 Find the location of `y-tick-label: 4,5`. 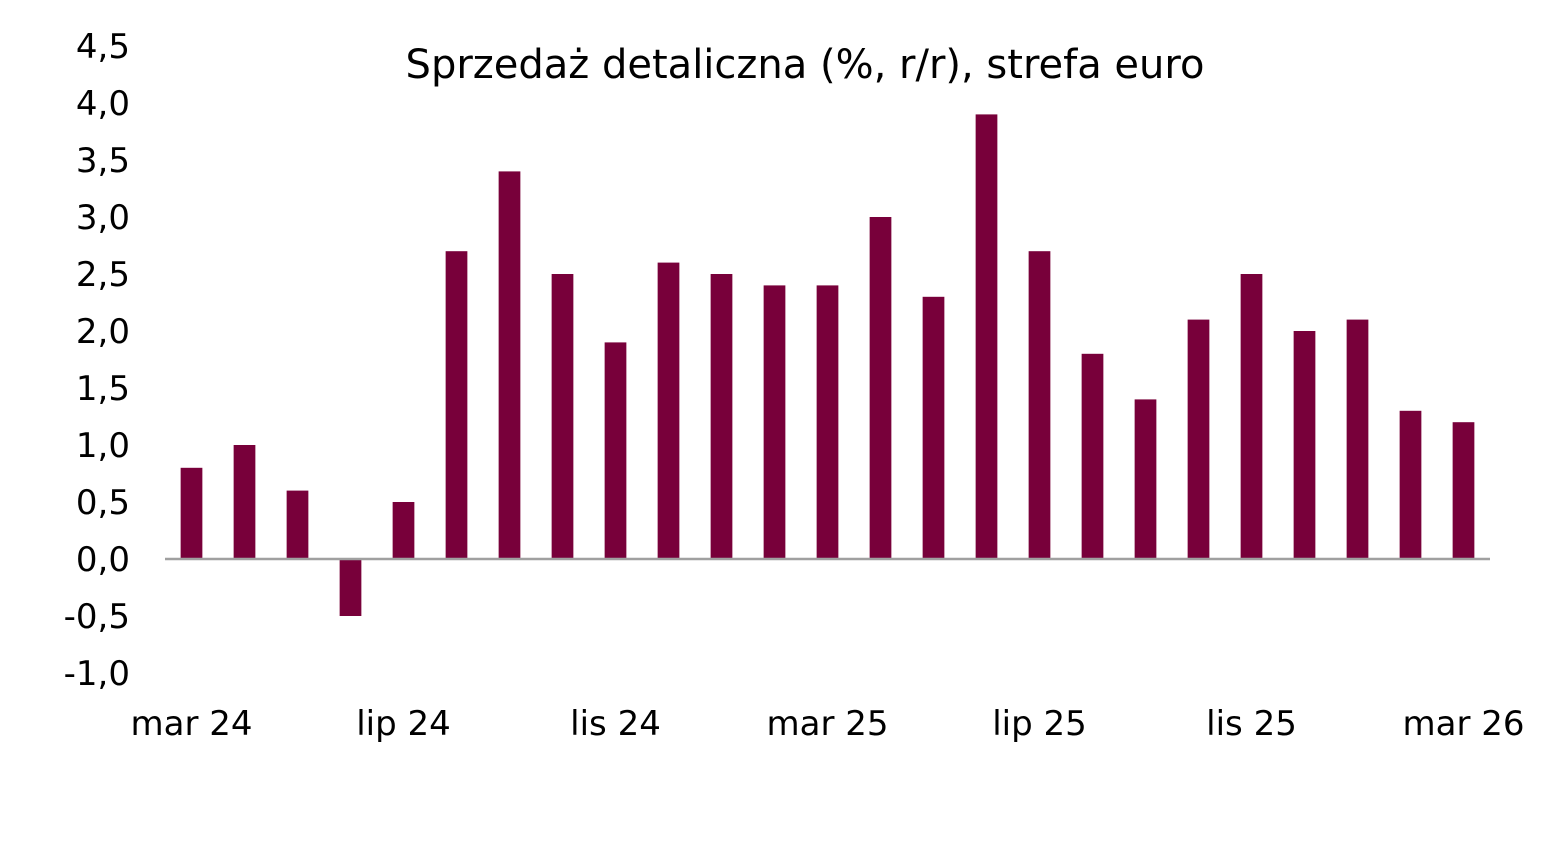

y-tick-label: 4,5 is located at coordinates (103, 47).